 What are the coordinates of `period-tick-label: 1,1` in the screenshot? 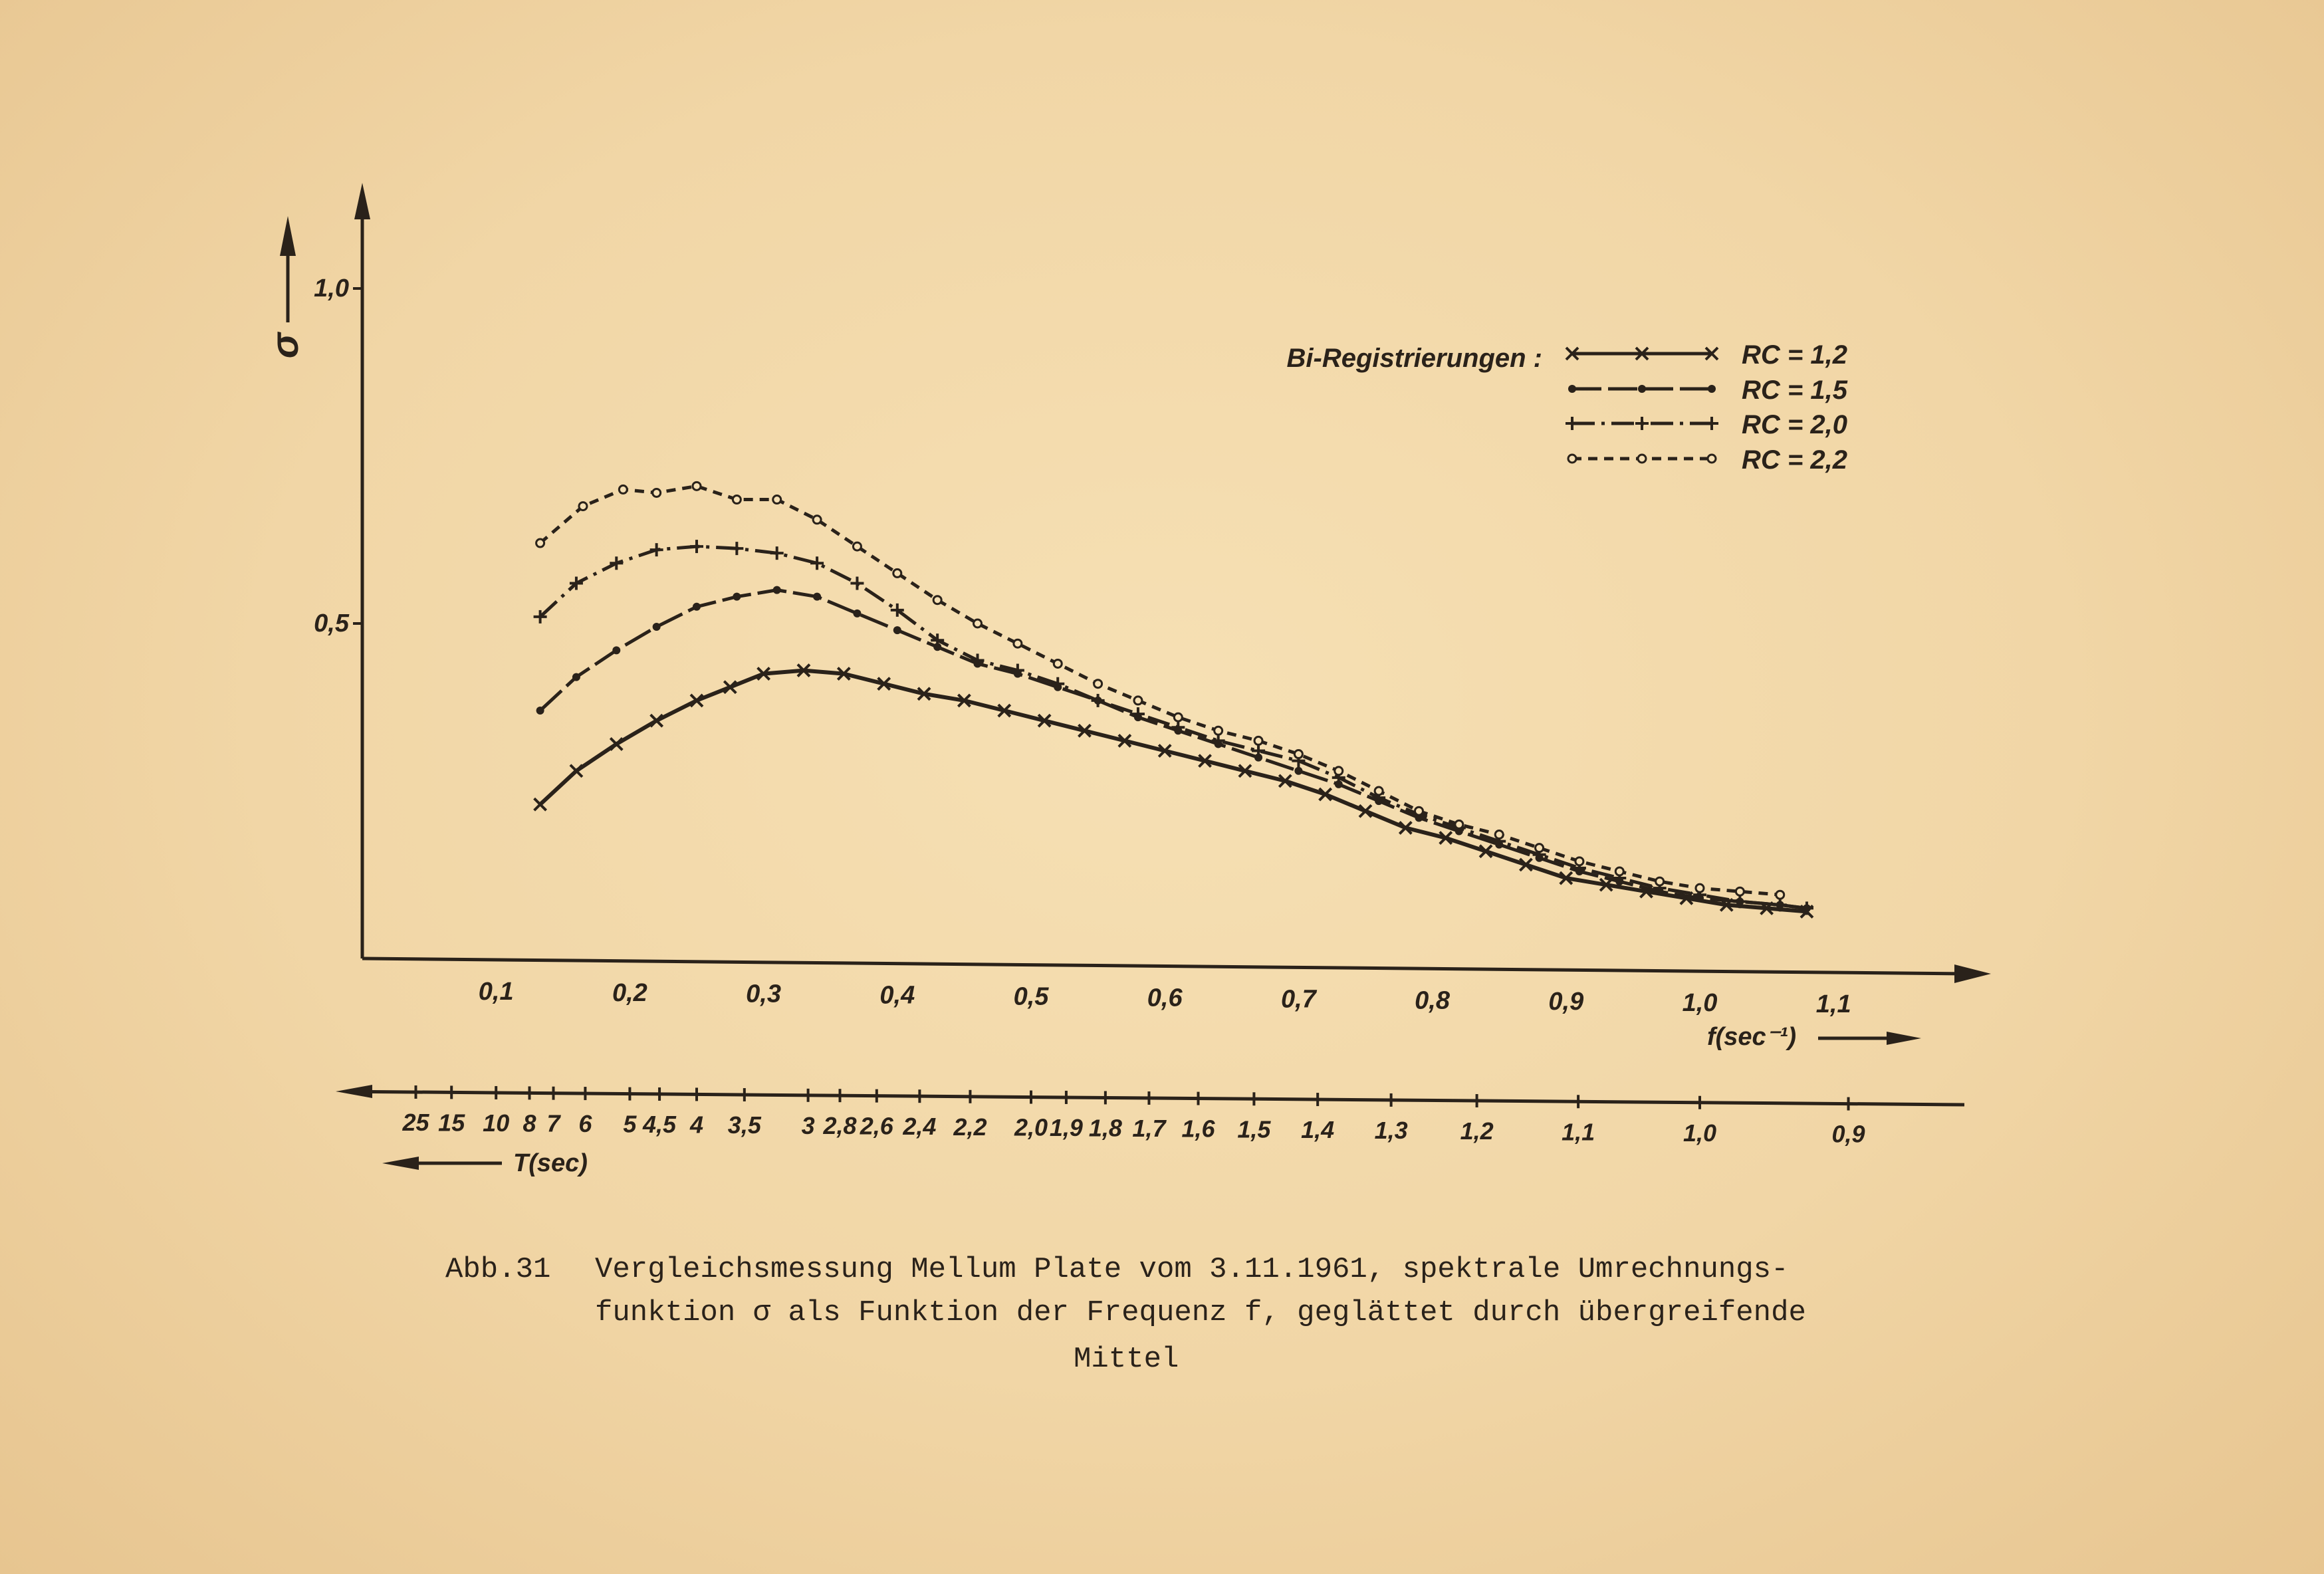 It's located at (1578, 1131).